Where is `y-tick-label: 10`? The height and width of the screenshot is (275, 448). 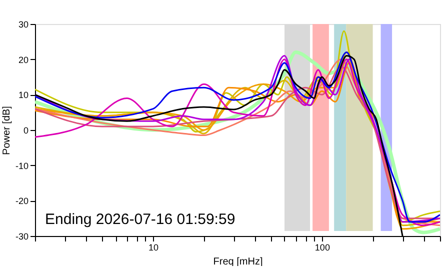 y-tick-label: 10 is located at coordinates (23, 95).